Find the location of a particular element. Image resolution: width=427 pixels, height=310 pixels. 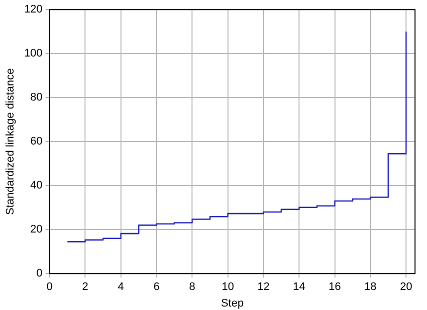

x-tick-label: 12 is located at coordinates (263, 287).